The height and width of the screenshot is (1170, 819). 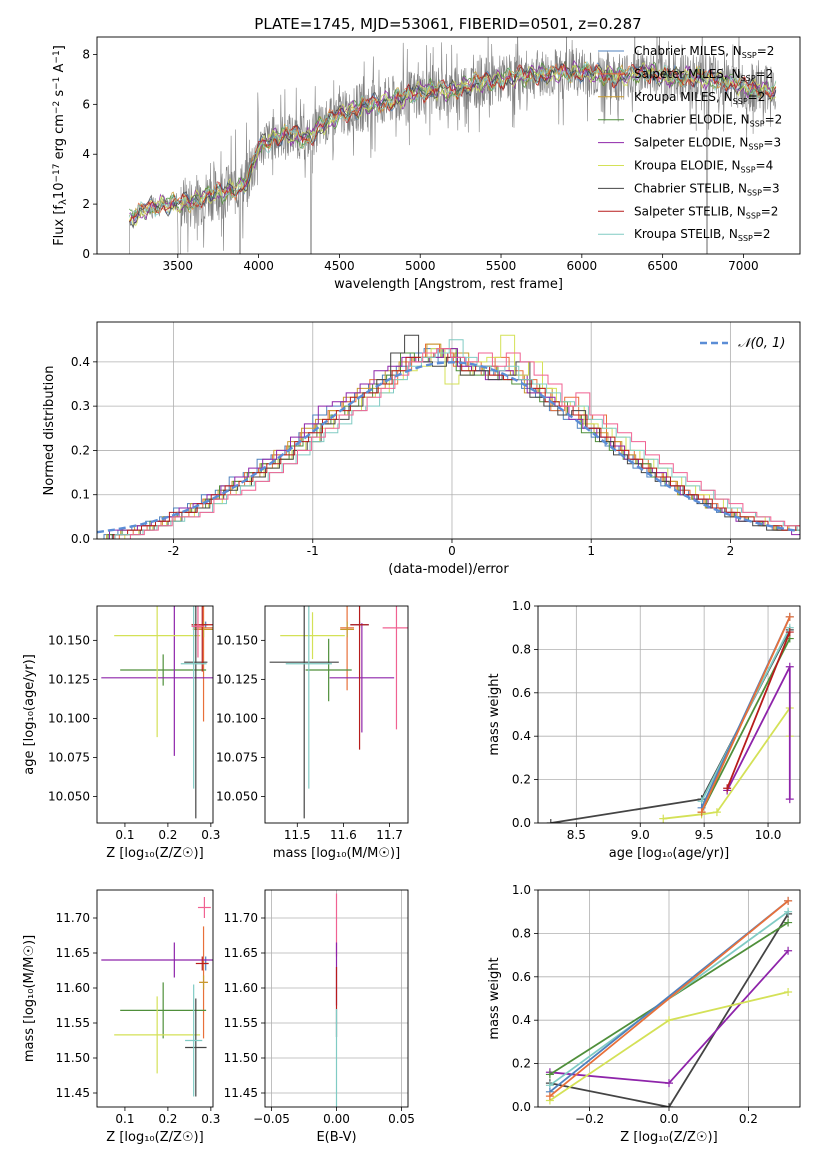 I want to click on mass-weight-vs-Z-xtick-label: 0.0, so click(x=668, y=1119).